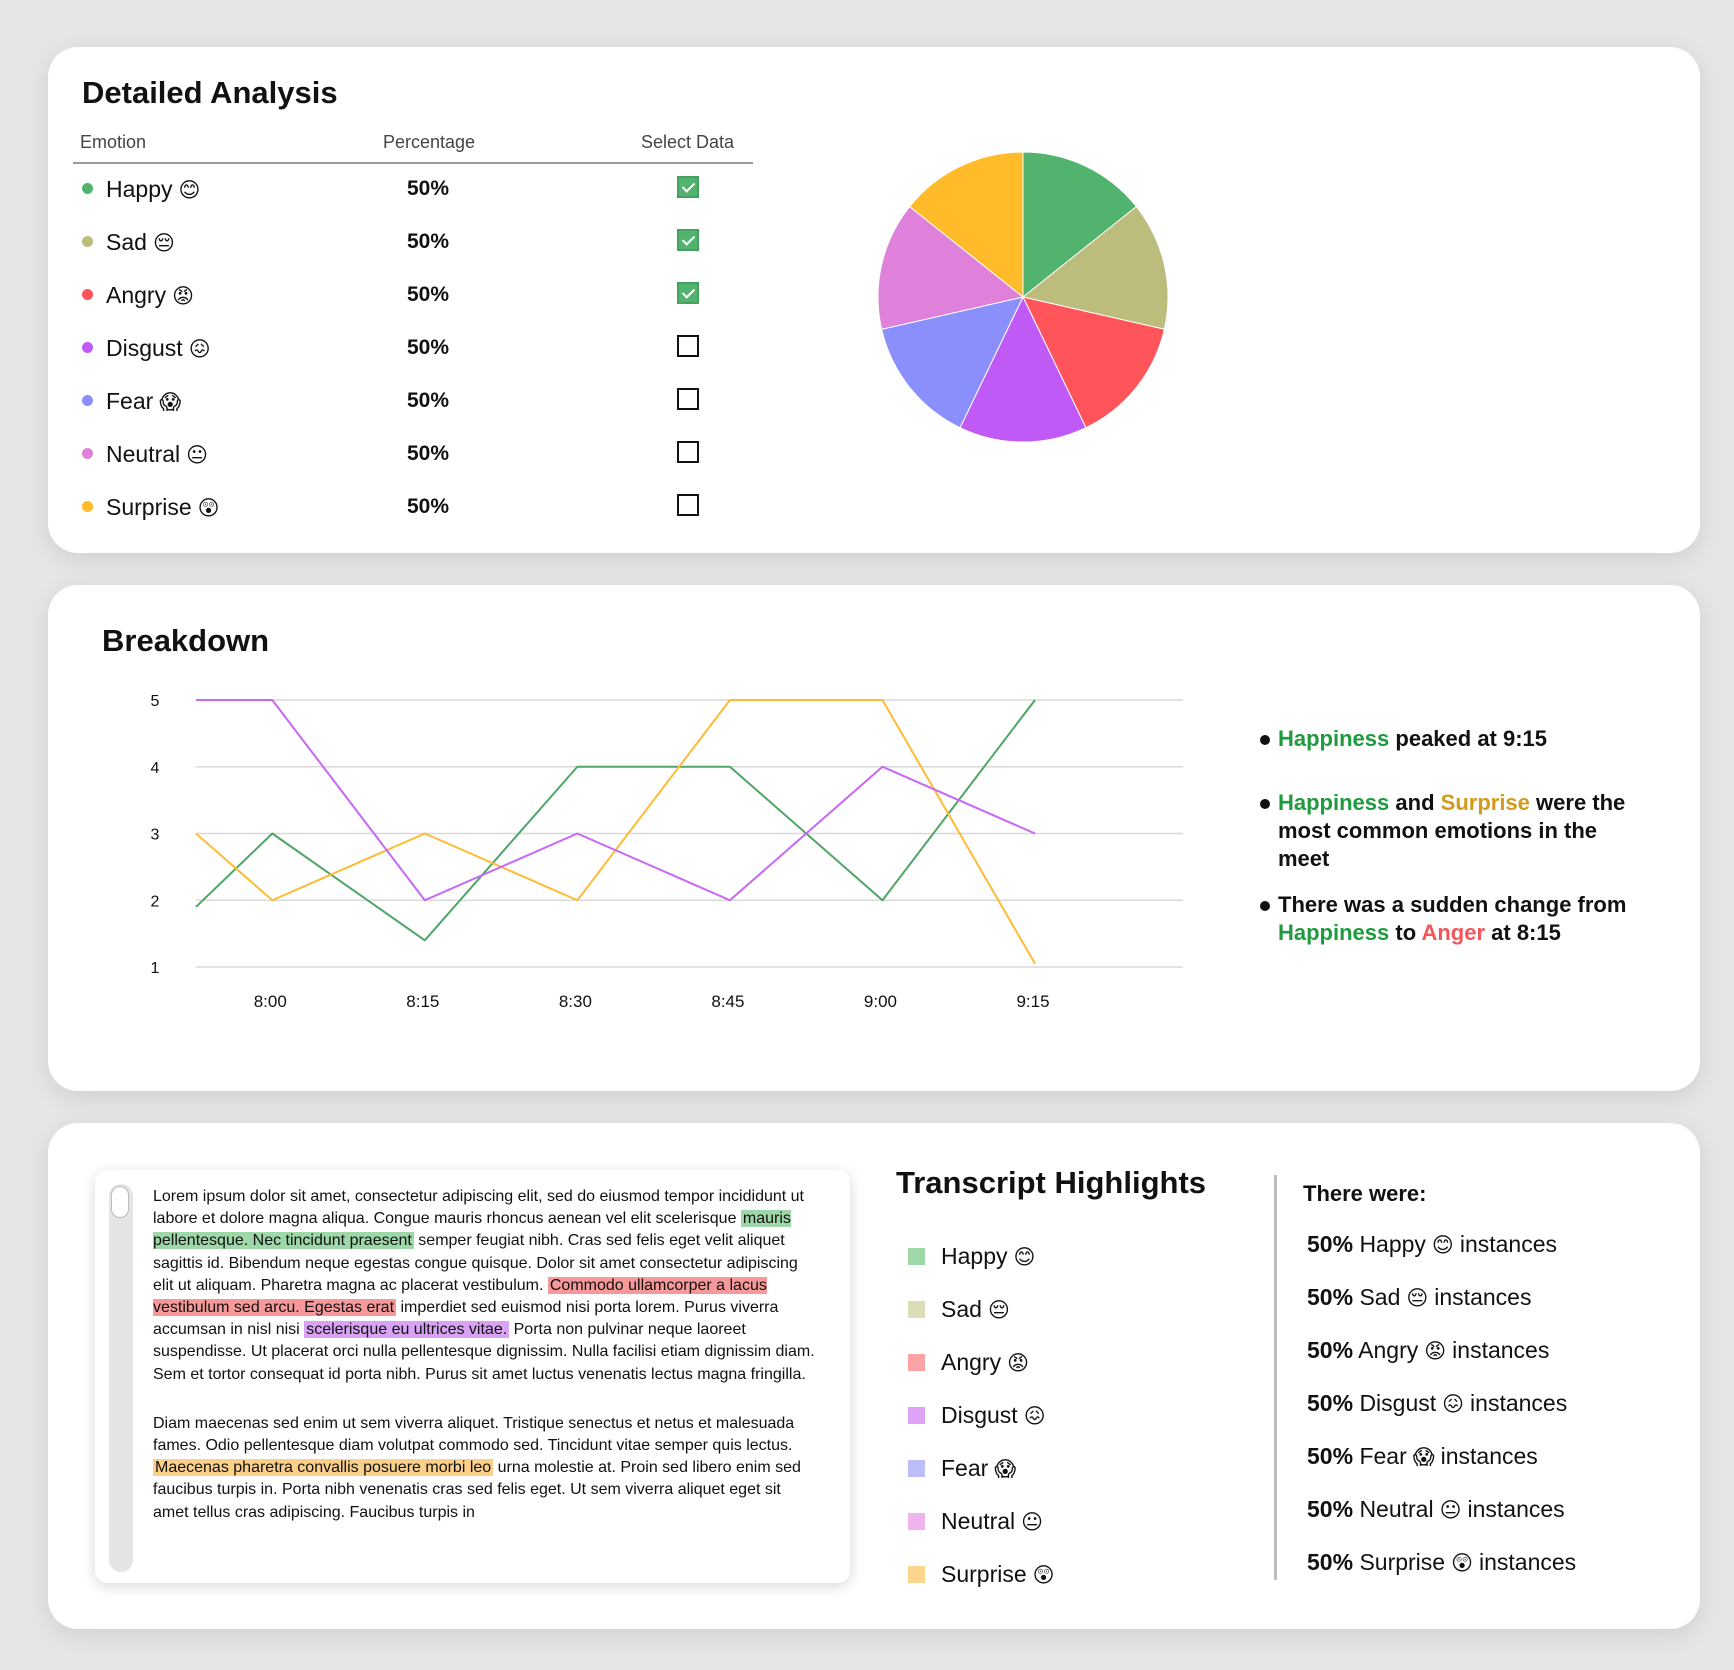 The width and height of the screenshot is (1734, 1670). I want to click on x-tick-label: 9:00, so click(880, 1001).